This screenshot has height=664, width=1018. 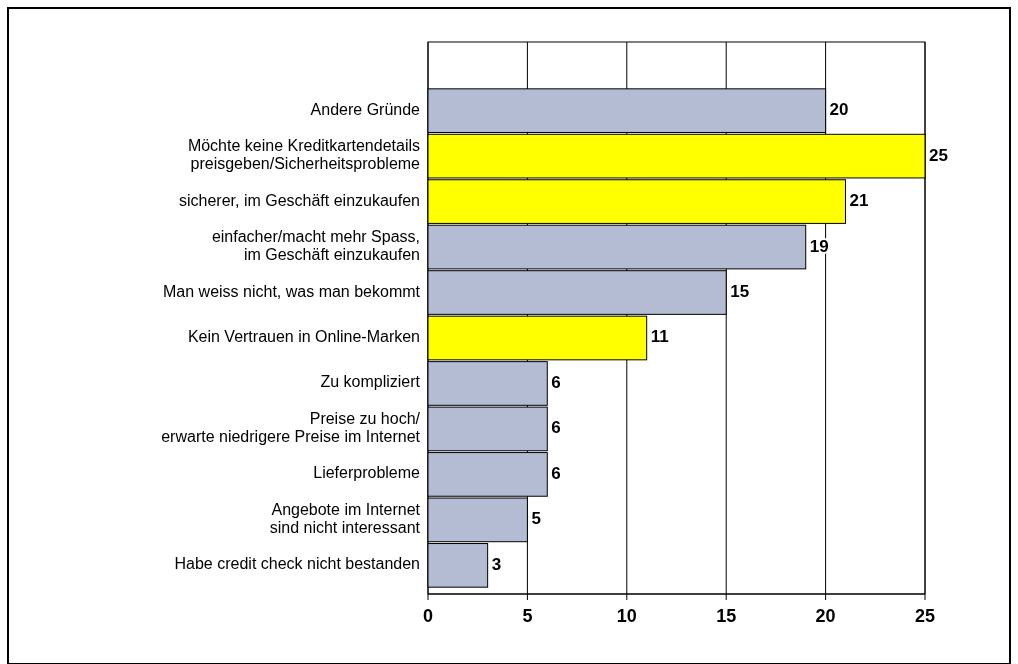 What do you see at coordinates (536, 519) in the screenshot?
I see `data-label: 5` at bounding box center [536, 519].